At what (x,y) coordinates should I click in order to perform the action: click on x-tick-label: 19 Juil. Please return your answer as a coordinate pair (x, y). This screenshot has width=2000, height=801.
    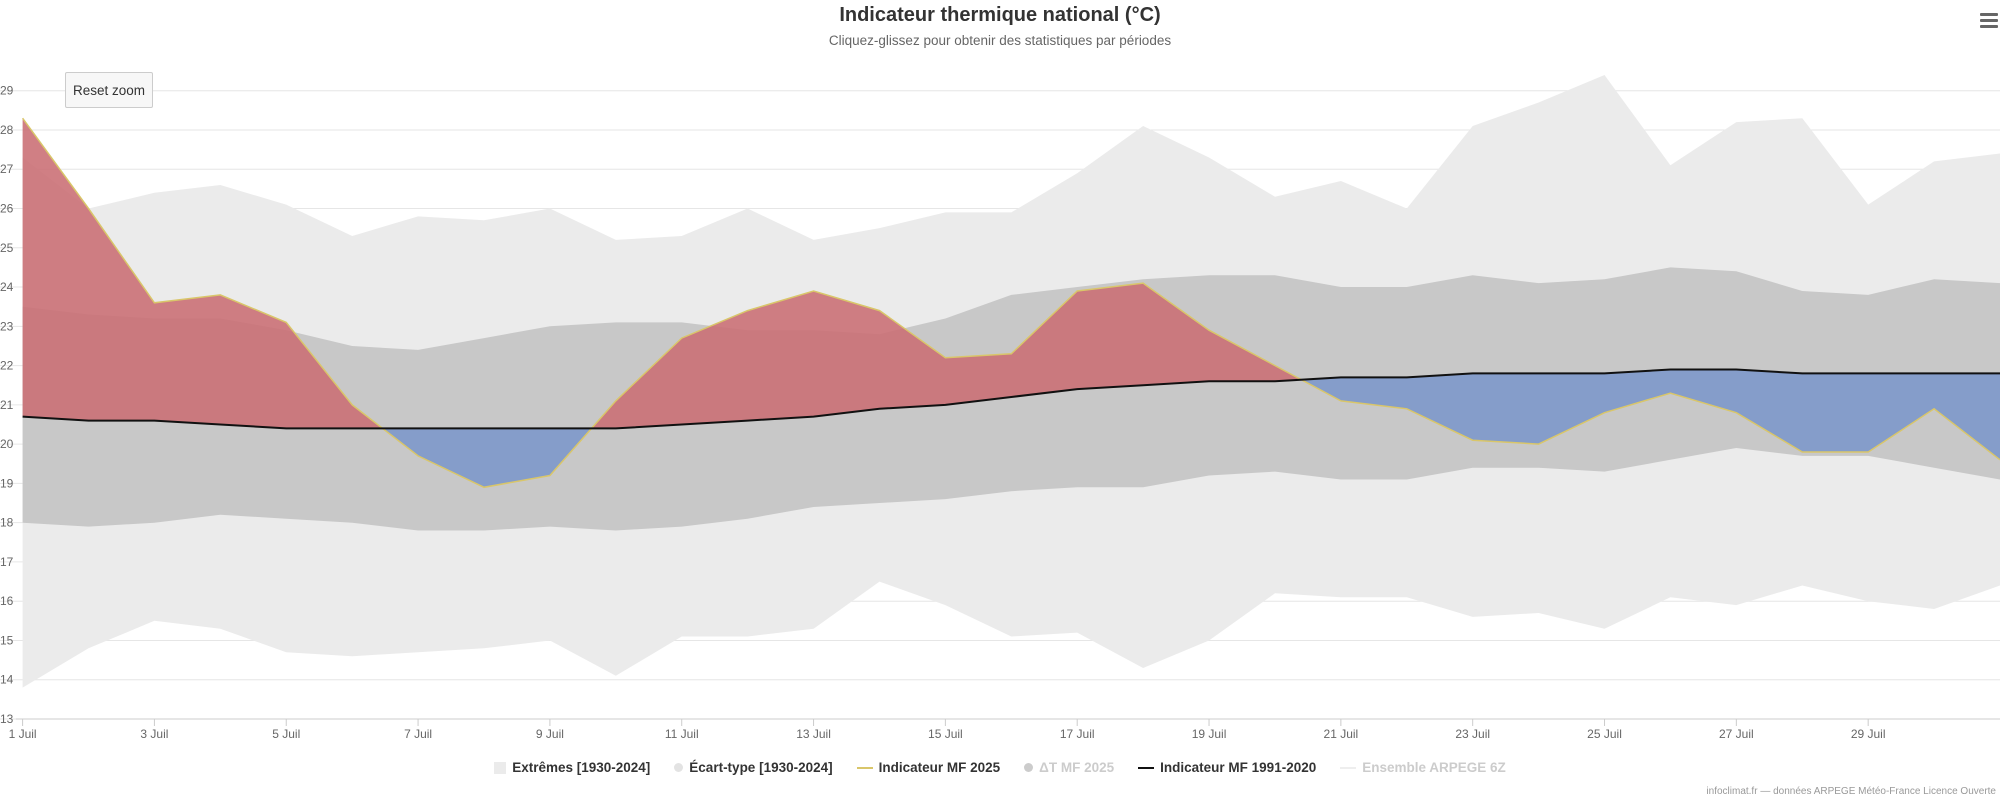
    Looking at the image, I should click on (1209, 734).